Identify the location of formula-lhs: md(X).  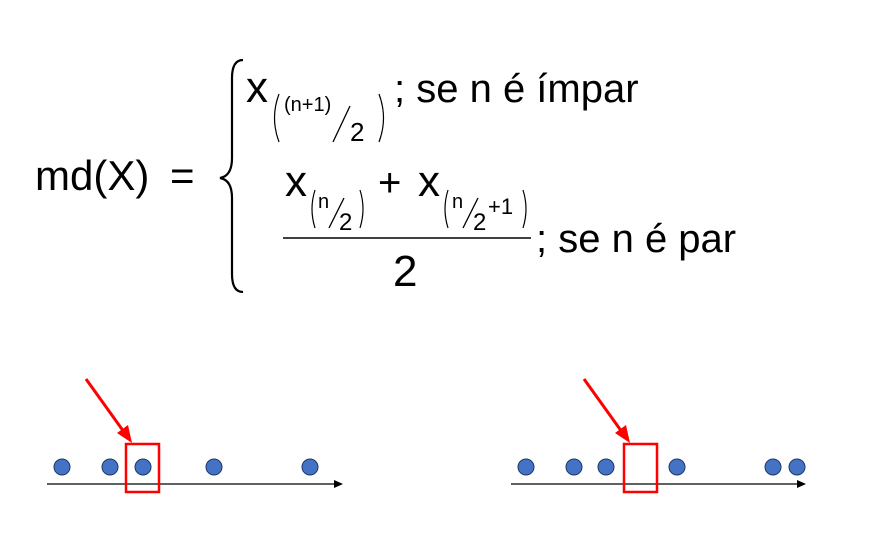
(92, 175).